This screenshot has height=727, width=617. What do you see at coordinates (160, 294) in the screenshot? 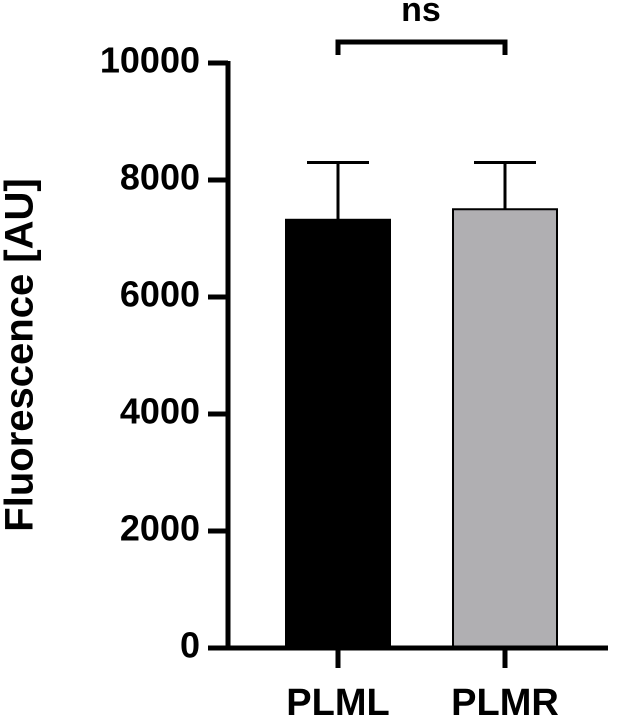
I see `y-tick-label: 6000` at bounding box center [160, 294].